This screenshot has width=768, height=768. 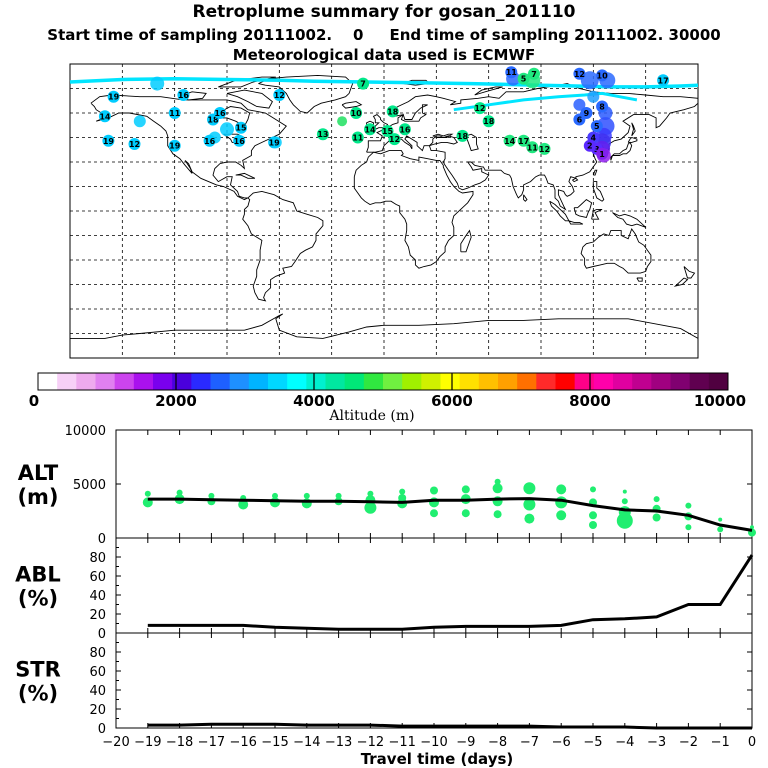 I want to click on x-tick-label: 0, so click(x=752, y=742).